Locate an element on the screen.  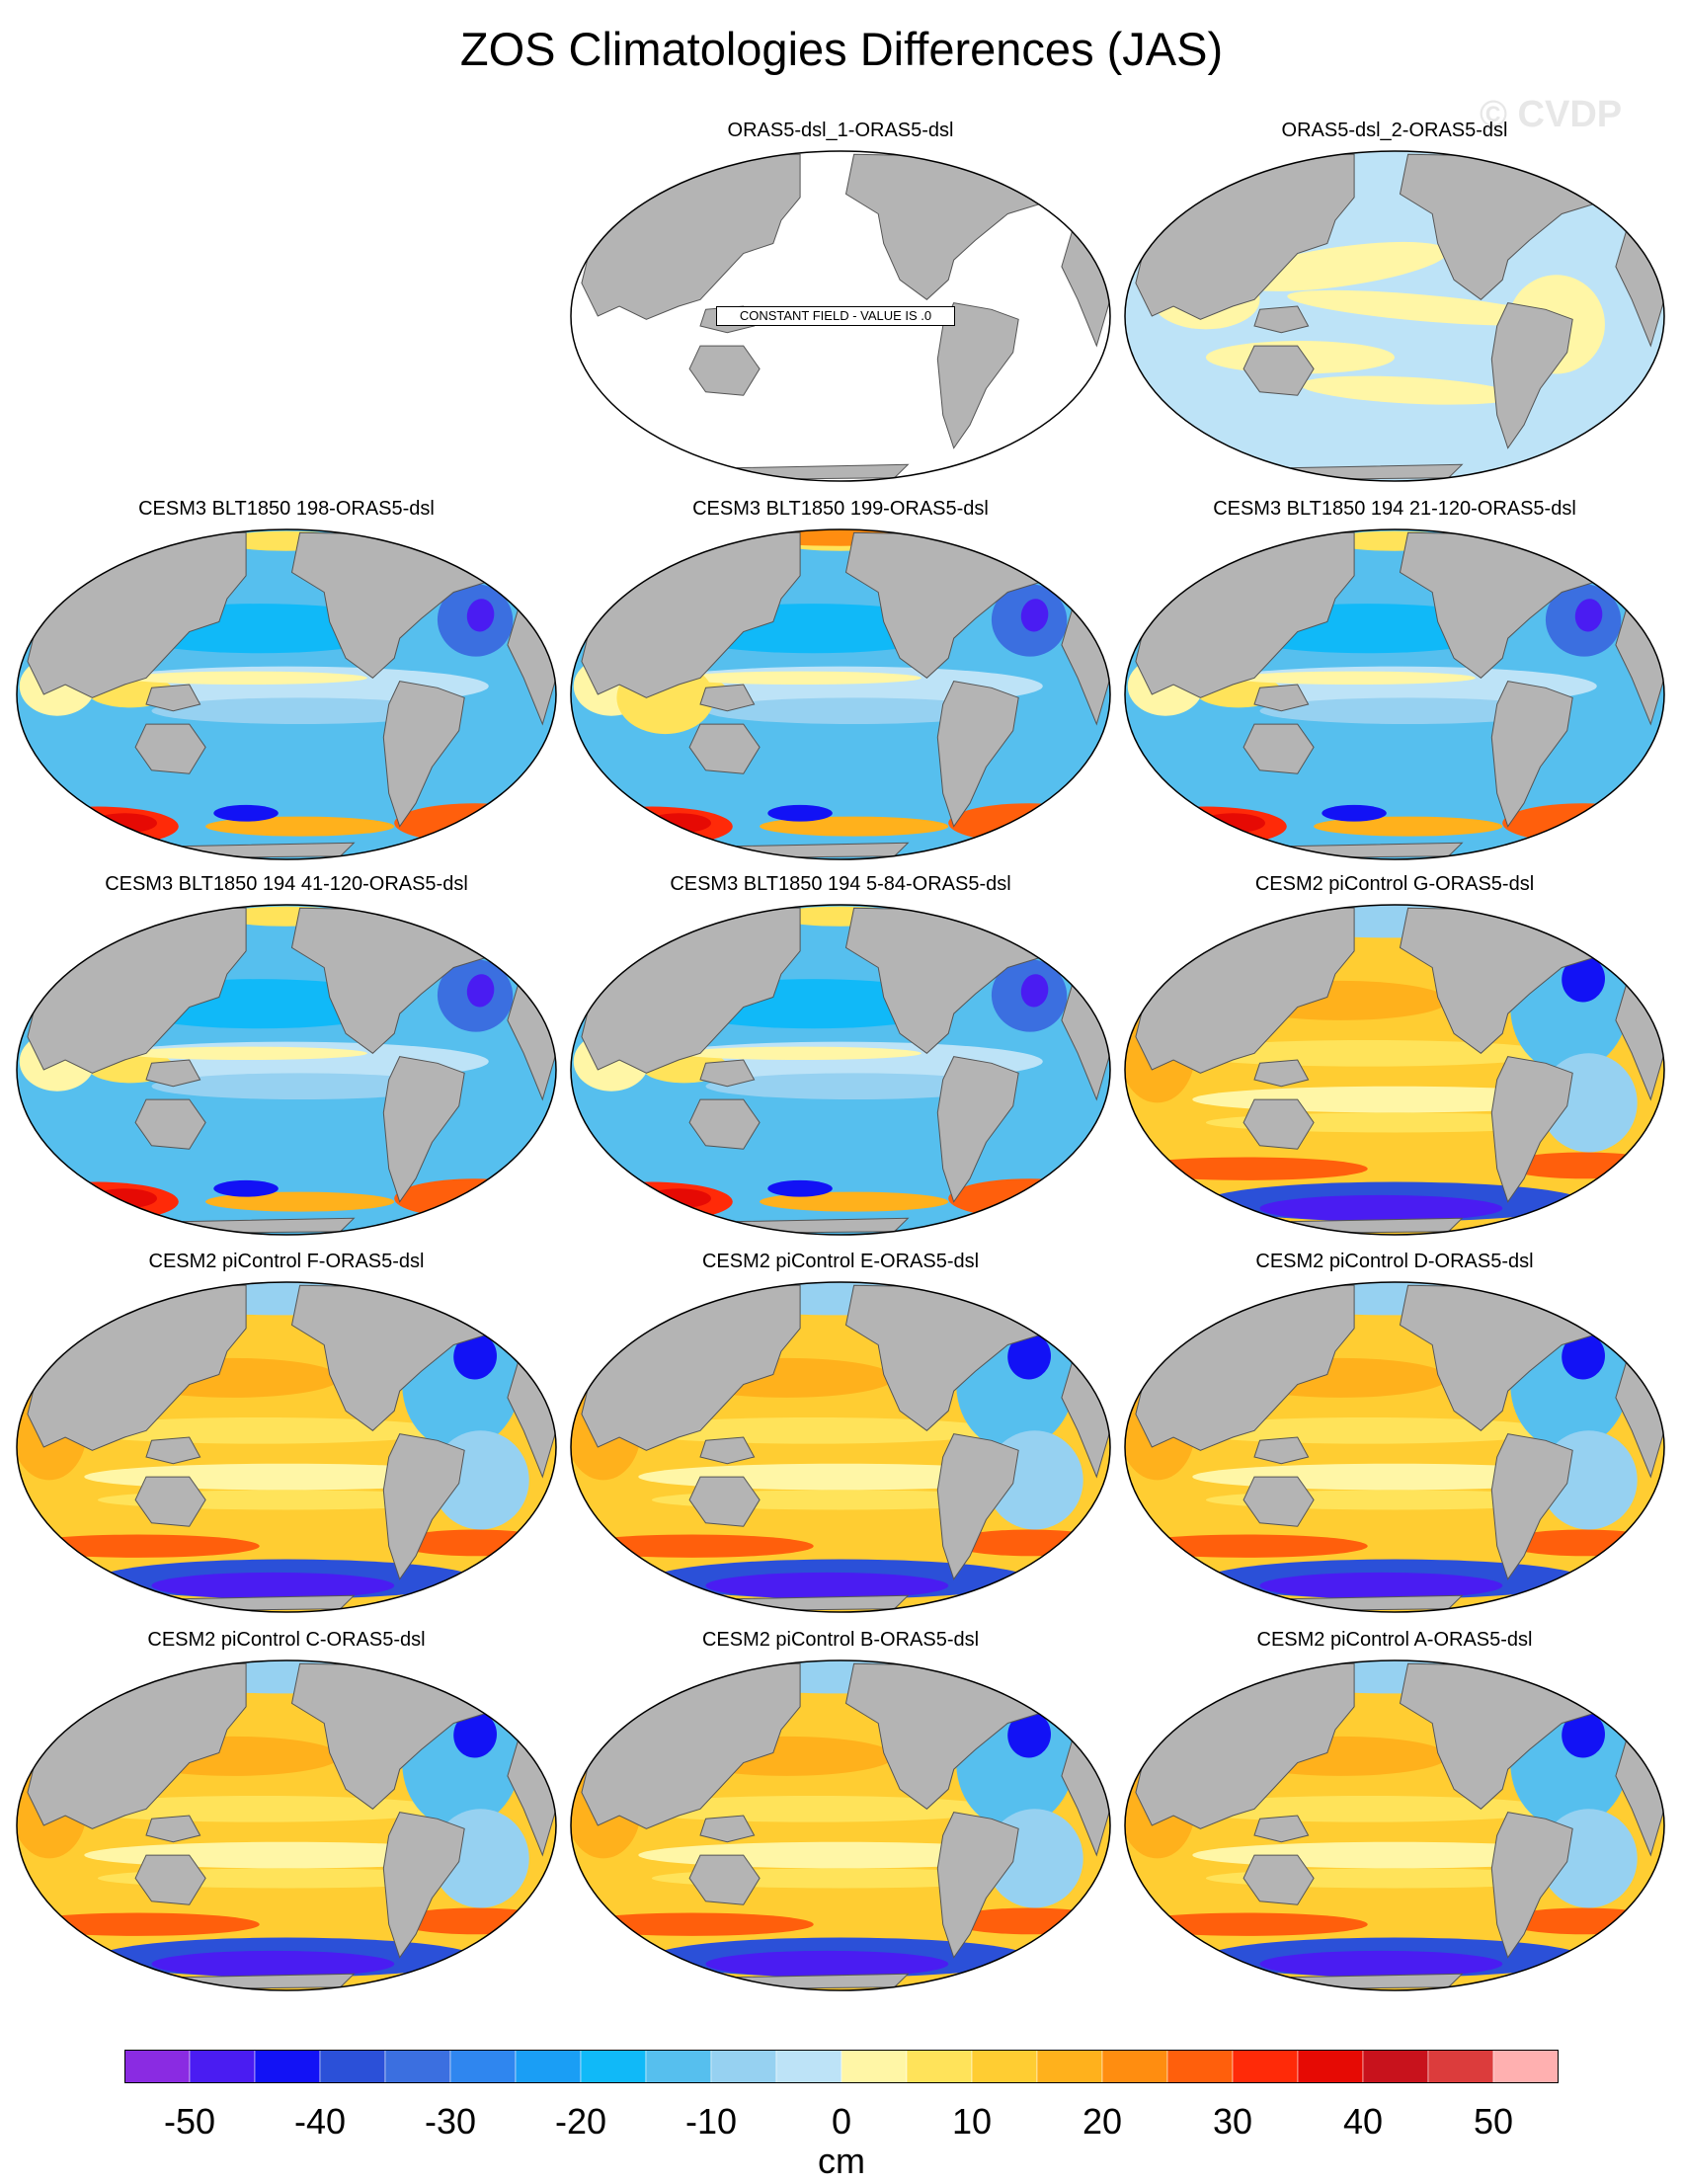
colorbar-tick-labels: -50 -40 -30 -20 -10 0 10 20 30 40 50 is located at coordinates (841, 2126).